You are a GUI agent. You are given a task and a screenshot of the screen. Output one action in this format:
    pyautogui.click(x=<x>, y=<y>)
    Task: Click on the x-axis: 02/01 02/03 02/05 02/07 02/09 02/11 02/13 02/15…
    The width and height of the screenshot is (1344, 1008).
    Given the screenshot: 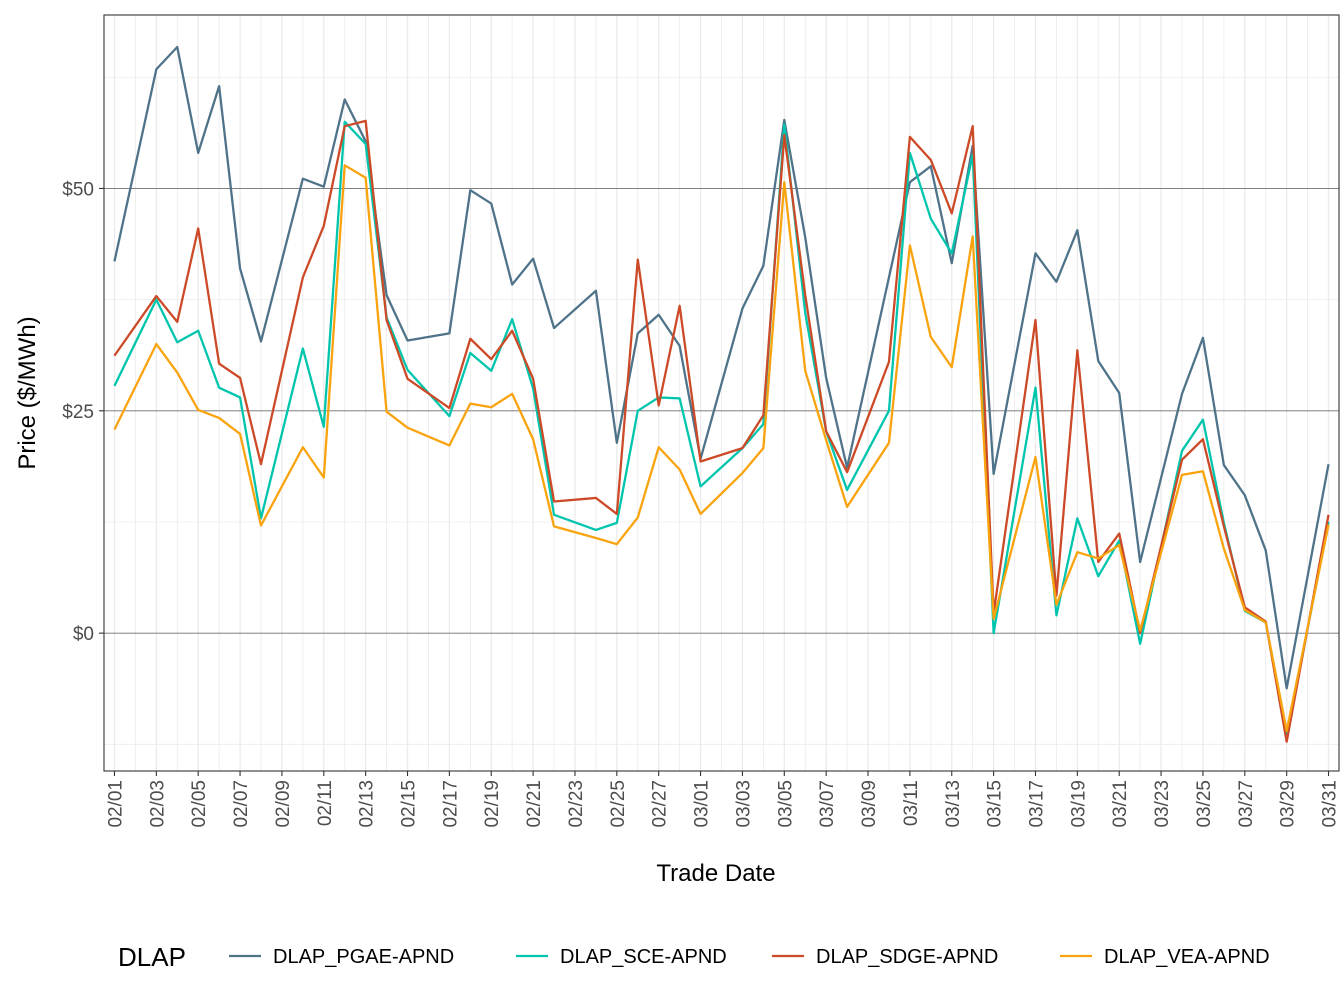 What is the action you would take?
    pyautogui.click(x=723, y=799)
    